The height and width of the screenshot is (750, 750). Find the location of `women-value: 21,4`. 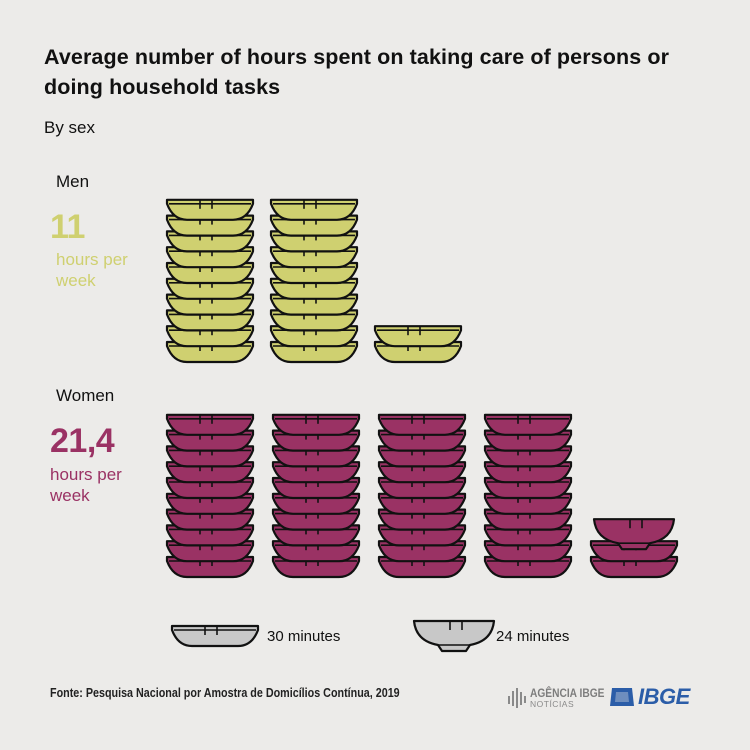

women-value: 21,4 is located at coordinates (82, 441).